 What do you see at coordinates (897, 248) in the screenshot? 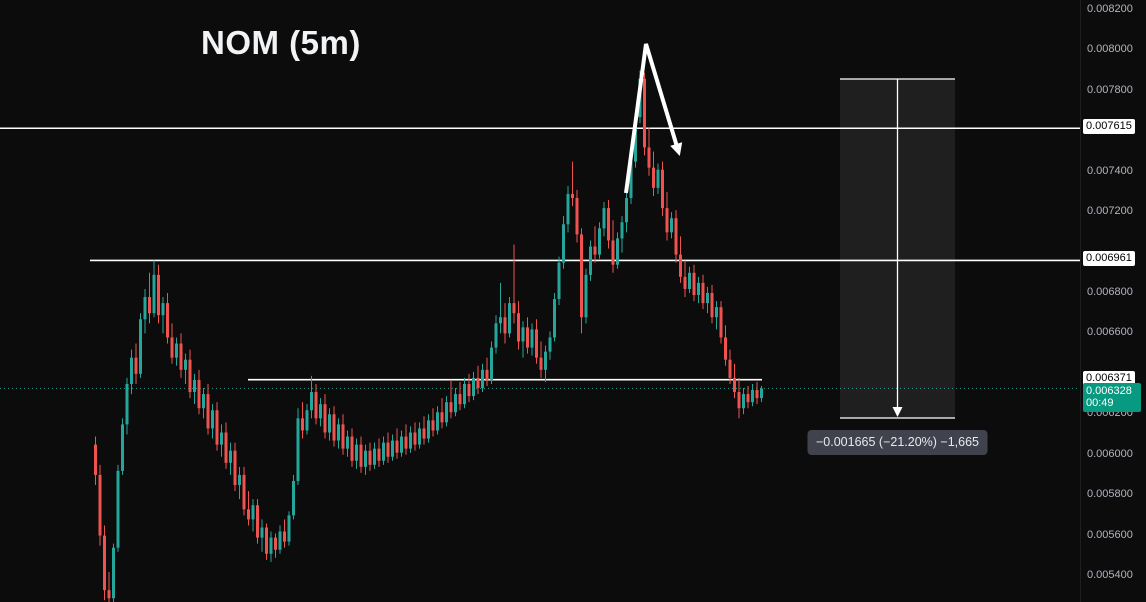
I see `price-range-measure-tool` at bounding box center [897, 248].